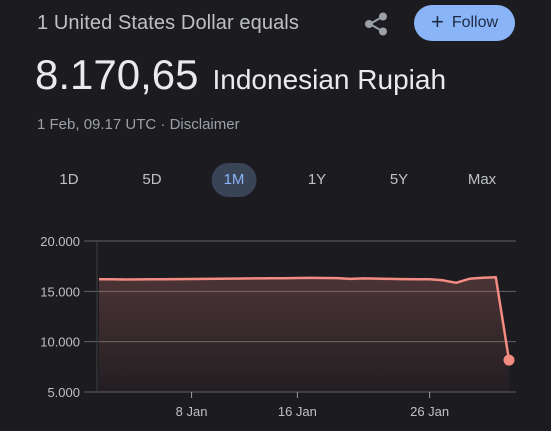  Describe the element at coordinates (117, 74) in the screenshot. I see `rate-value: 8.170,65` at that location.